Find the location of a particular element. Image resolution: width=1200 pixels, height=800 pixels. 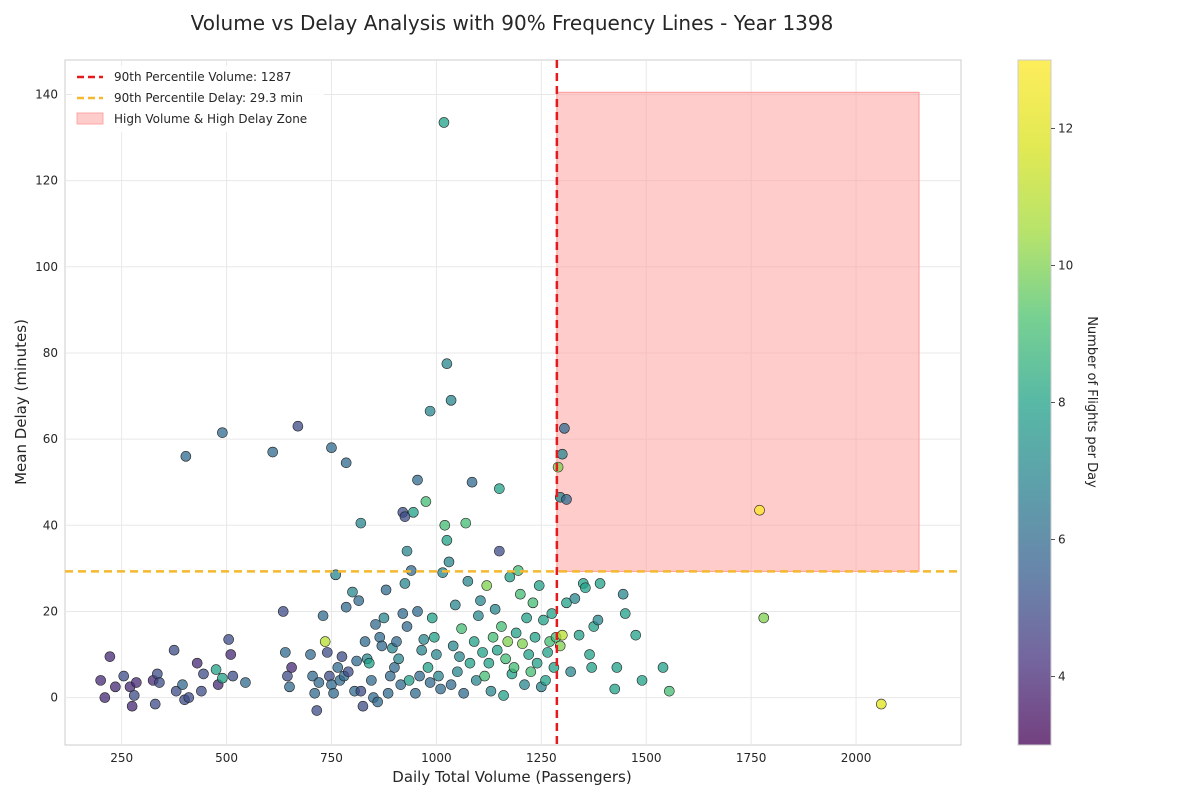

x-tick-label: 1750 is located at coordinates (751, 758).